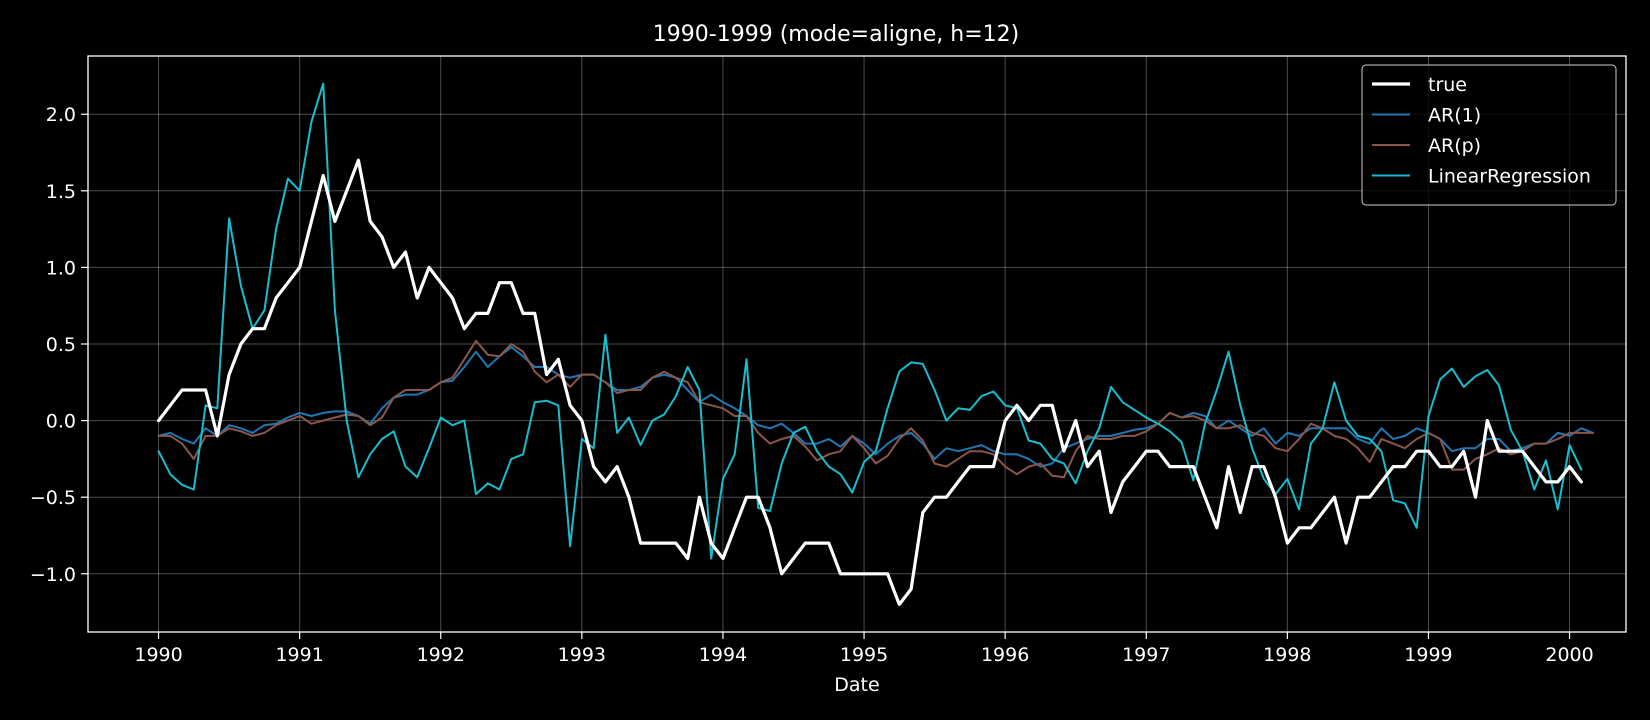 The width and height of the screenshot is (1650, 720). I want to click on legend: true AR(1) AR(p) LinearRegression, so click(1489, 135).